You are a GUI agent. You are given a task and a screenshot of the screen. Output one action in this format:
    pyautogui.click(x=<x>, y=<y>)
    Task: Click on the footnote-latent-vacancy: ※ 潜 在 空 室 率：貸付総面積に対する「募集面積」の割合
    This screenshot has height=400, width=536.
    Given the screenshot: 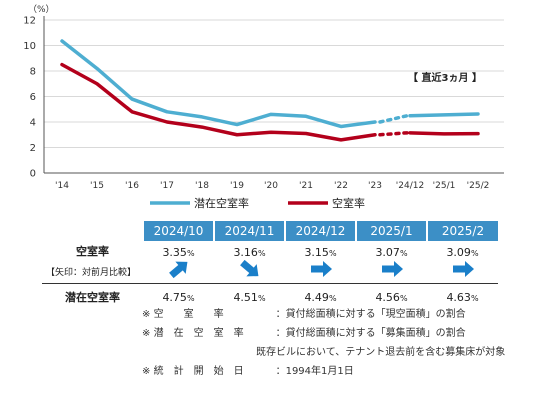 What is the action you would take?
    pyautogui.click(x=304, y=333)
    